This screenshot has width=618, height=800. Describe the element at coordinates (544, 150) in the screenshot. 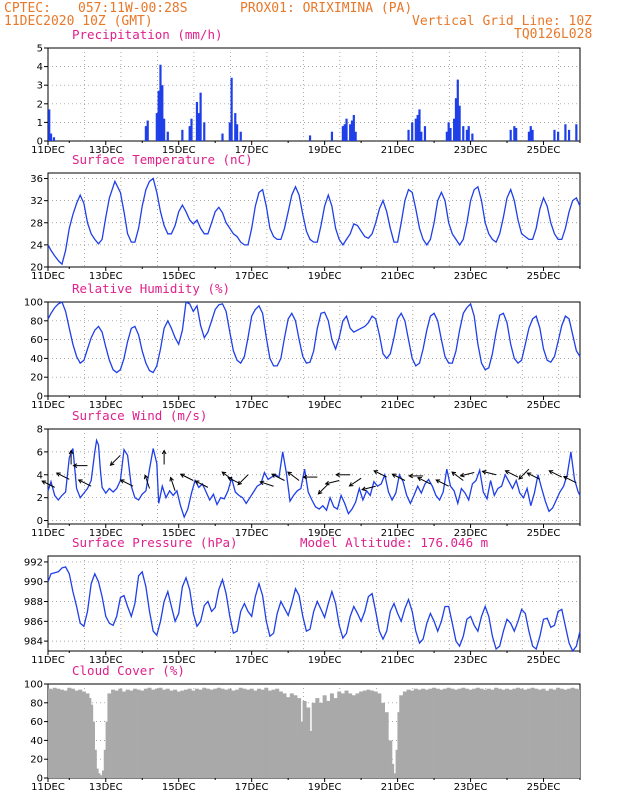

I see `precip-xtick-label: 25DEC` at that location.